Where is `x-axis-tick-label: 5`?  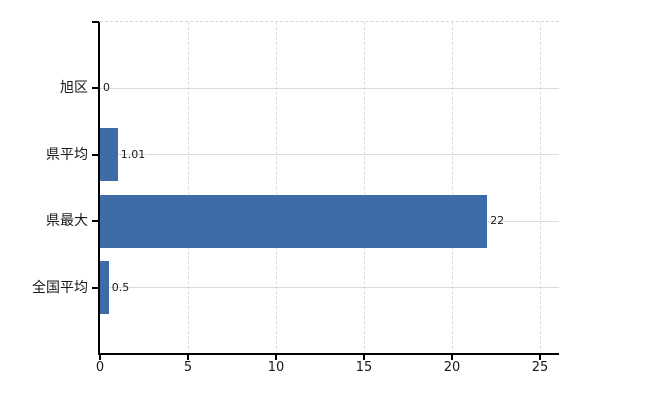
x-axis-tick-label: 5 is located at coordinates (188, 367).